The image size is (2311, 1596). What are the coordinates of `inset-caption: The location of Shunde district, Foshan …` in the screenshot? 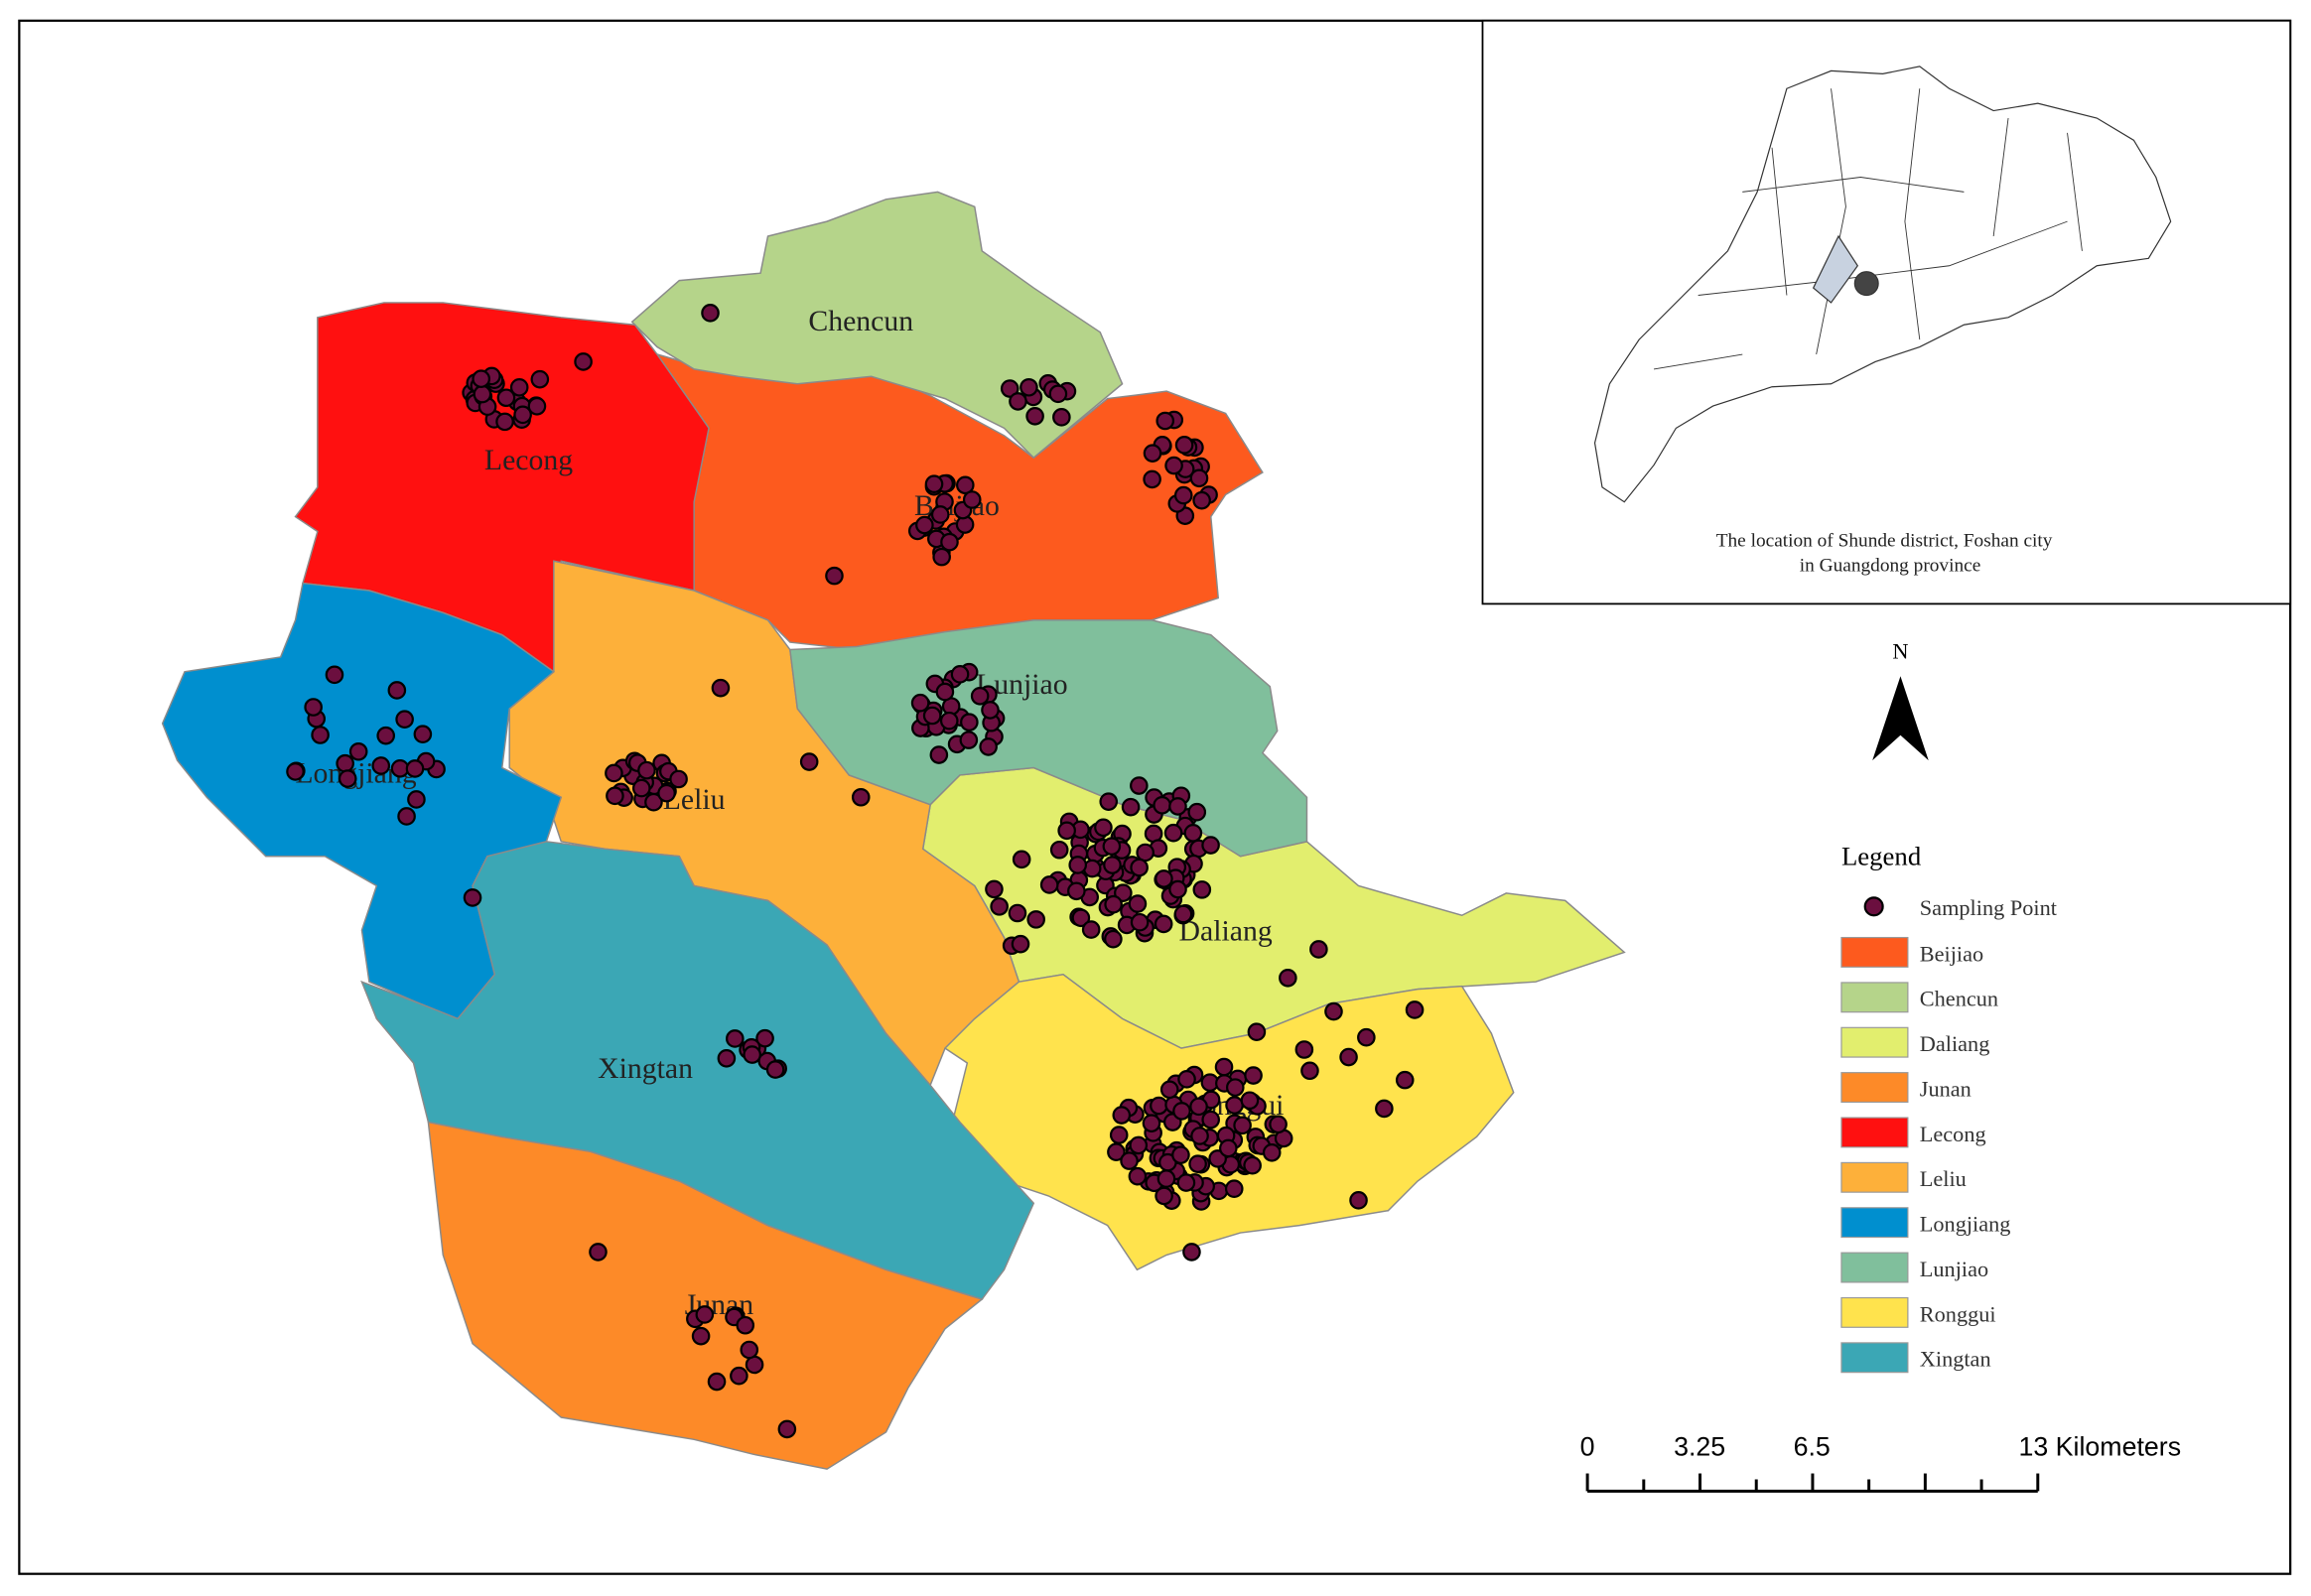 It's located at (1885, 540).